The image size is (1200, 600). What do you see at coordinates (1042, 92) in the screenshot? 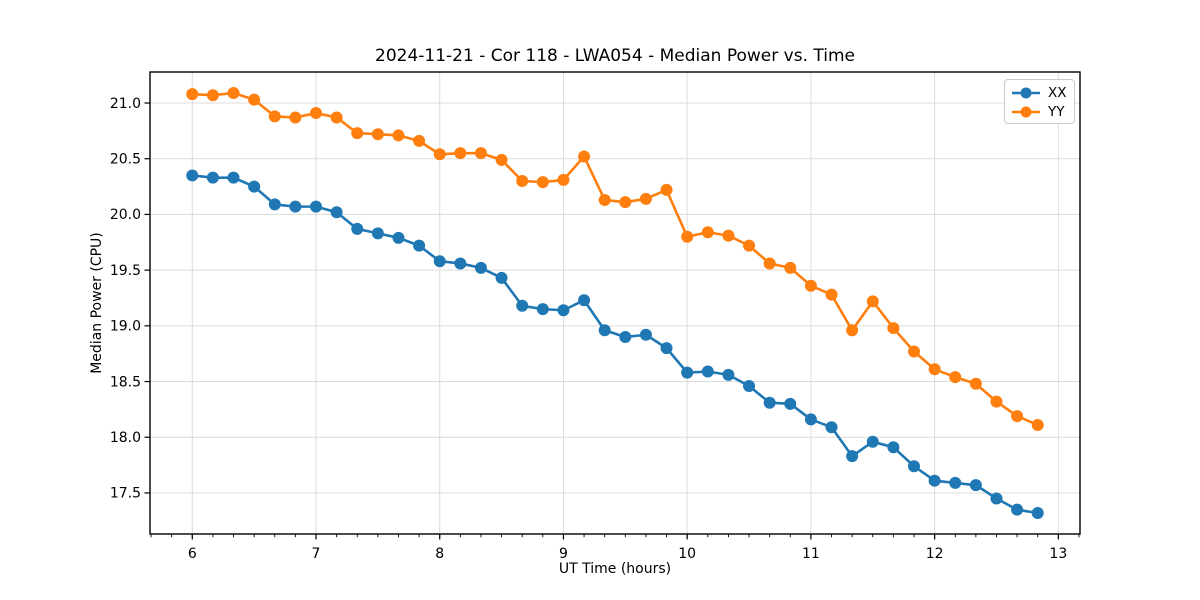
I see `legend-item-xx: XX` at bounding box center [1042, 92].